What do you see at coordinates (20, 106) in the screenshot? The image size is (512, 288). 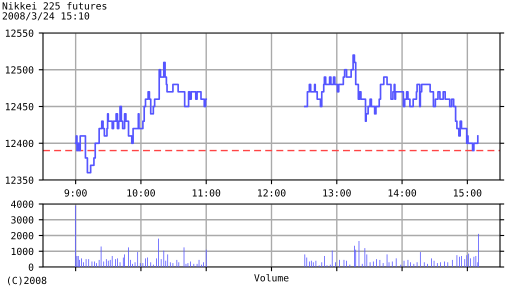 I see `y-tick-label: 12450` at bounding box center [20, 106].